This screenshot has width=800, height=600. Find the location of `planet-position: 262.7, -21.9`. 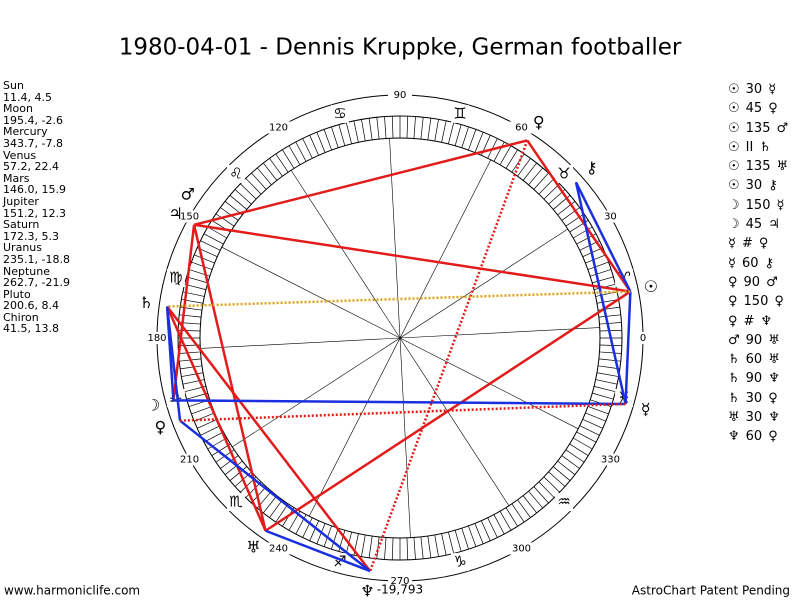

planet-position: 262.7, -21.9 is located at coordinates (36, 283).